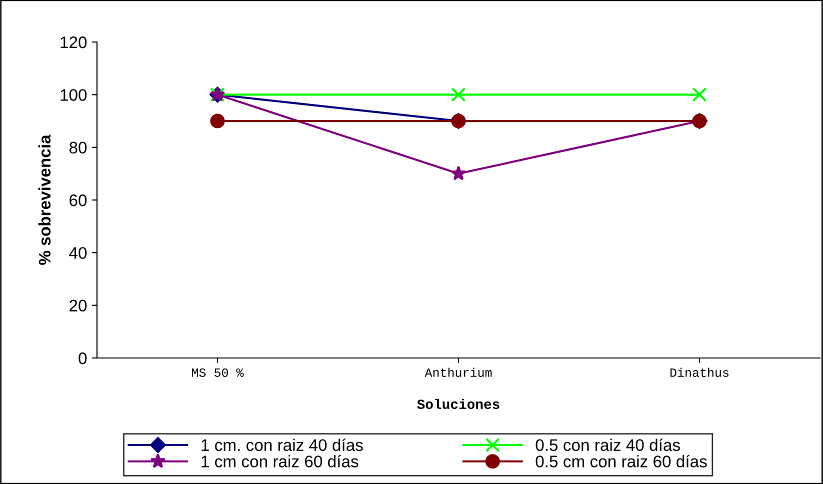  I want to click on legend-label: 0.5 con raiz 40 días, so click(608, 445).